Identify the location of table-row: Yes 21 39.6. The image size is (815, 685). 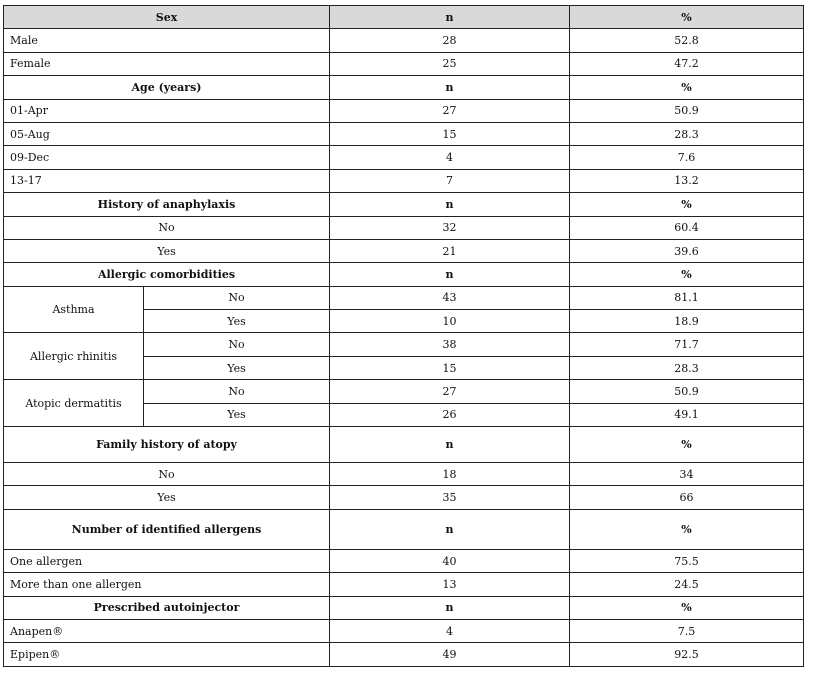
(403, 251).